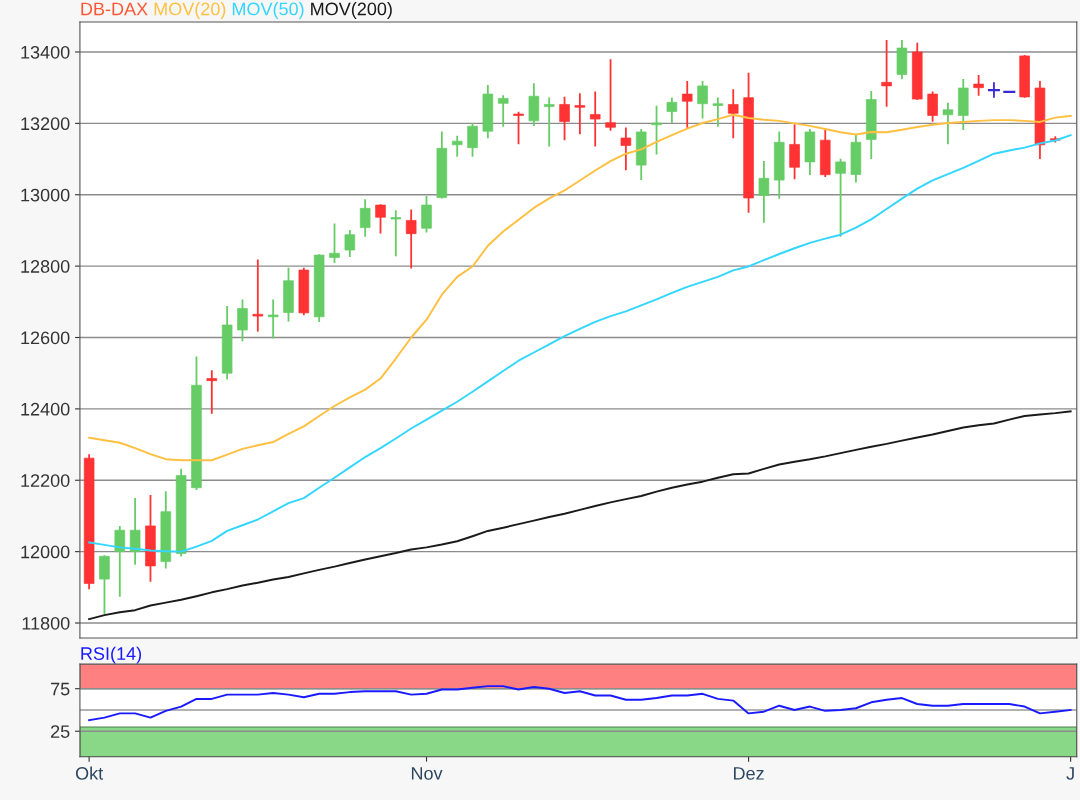  I want to click on y-tick-label: 13200, so click(45, 124).